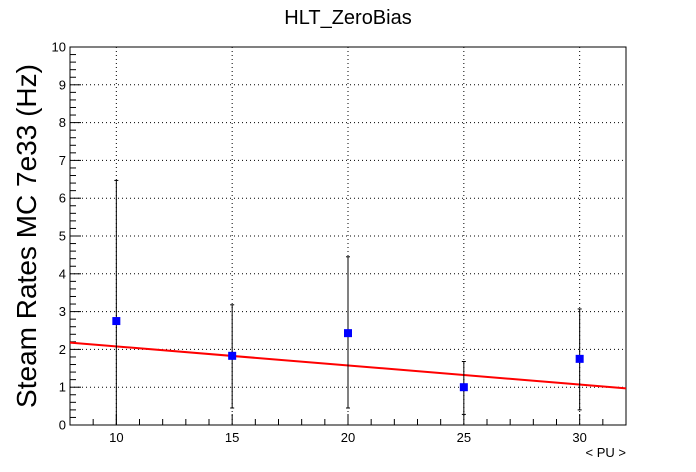 This screenshot has height=472, width=696. I want to click on y-tick-label: 1, so click(62, 387).